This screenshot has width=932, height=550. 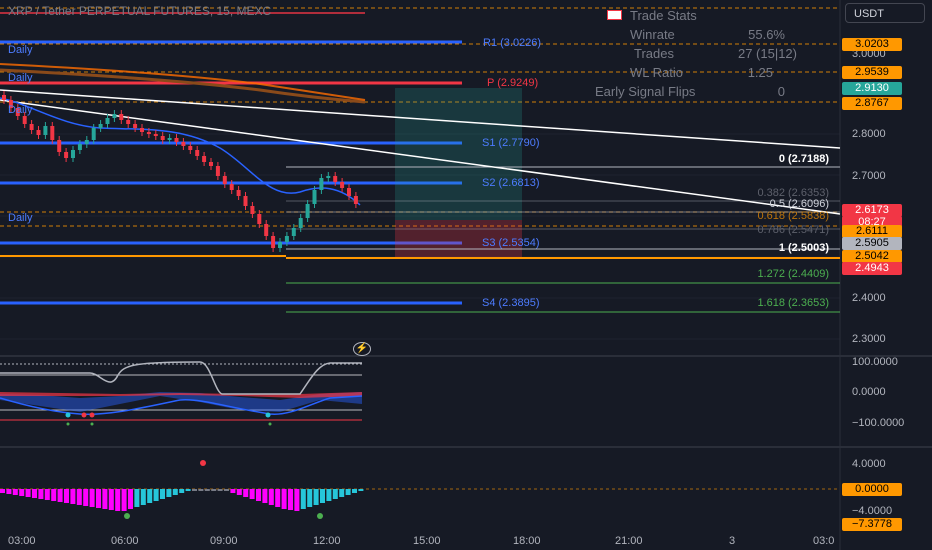 What do you see at coordinates (885, 13) in the screenshot?
I see `currency-button: USDT` at bounding box center [885, 13].